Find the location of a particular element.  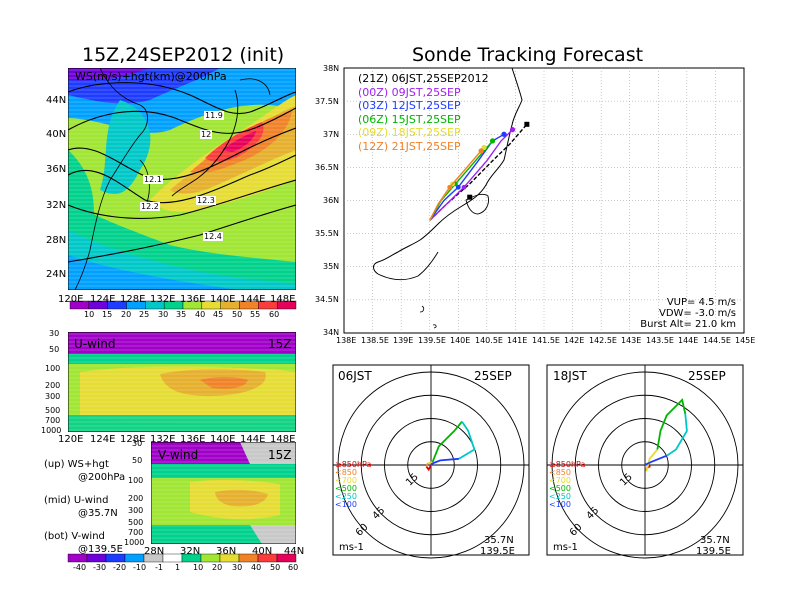

hodo-legend-item: ≥850hPa is located at coordinates (353, 464).